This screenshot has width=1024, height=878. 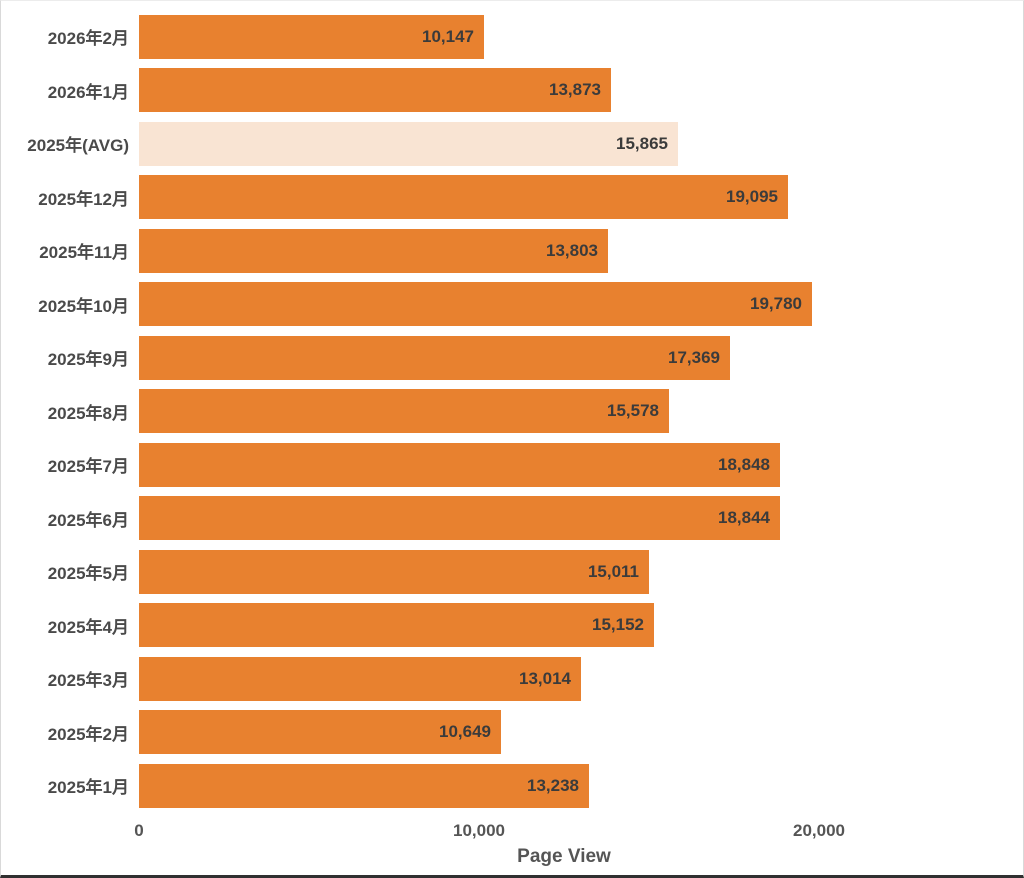 What do you see at coordinates (572, 250) in the screenshot?
I see `value-label: 13,803` at bounding box center [572, 250].